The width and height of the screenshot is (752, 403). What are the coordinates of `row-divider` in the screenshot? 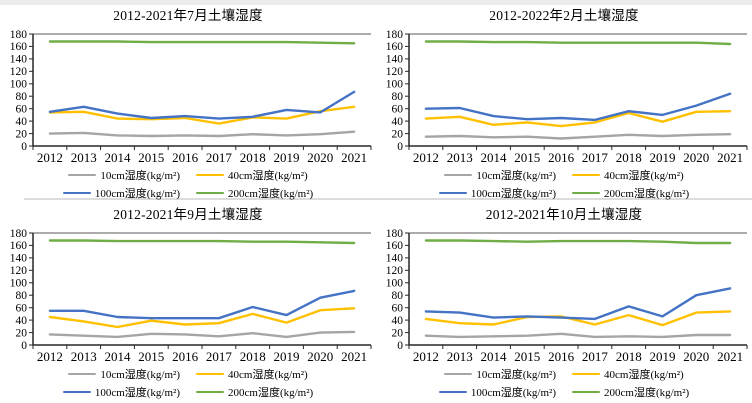 It's located at (388, 199).